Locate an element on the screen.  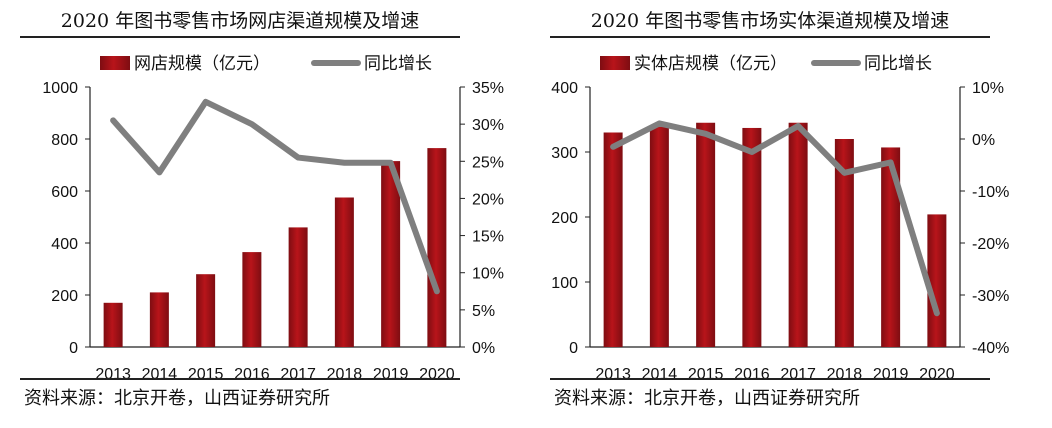
y-tick-right-label: -40% is located at coordinates (990, 348).